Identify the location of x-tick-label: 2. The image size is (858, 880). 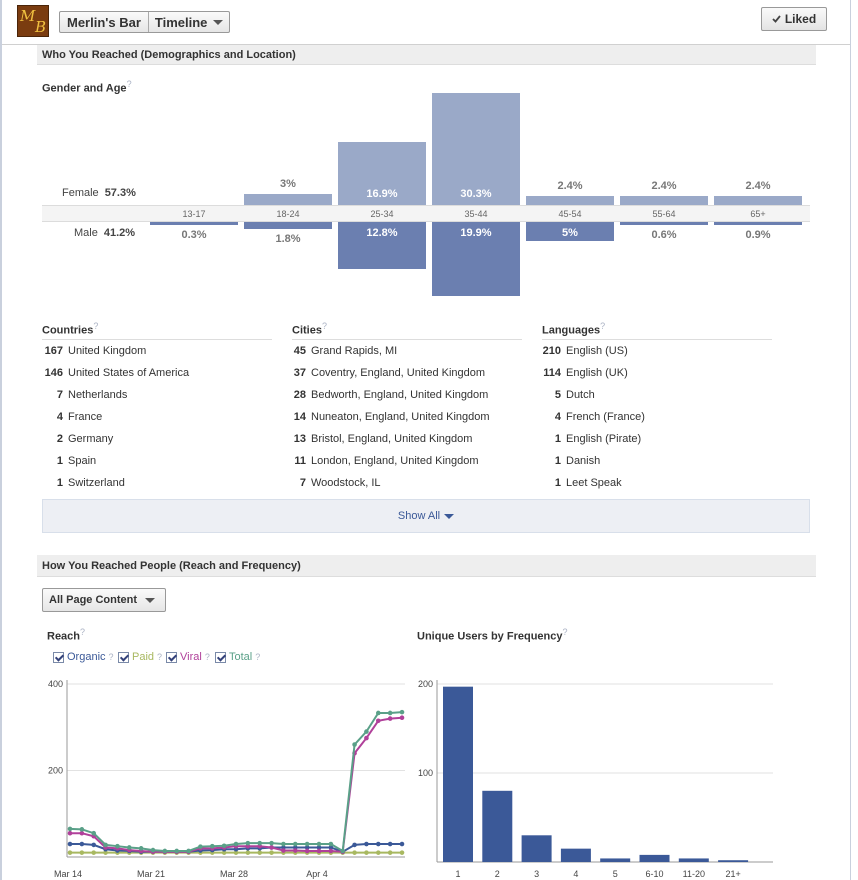
(497, 874).